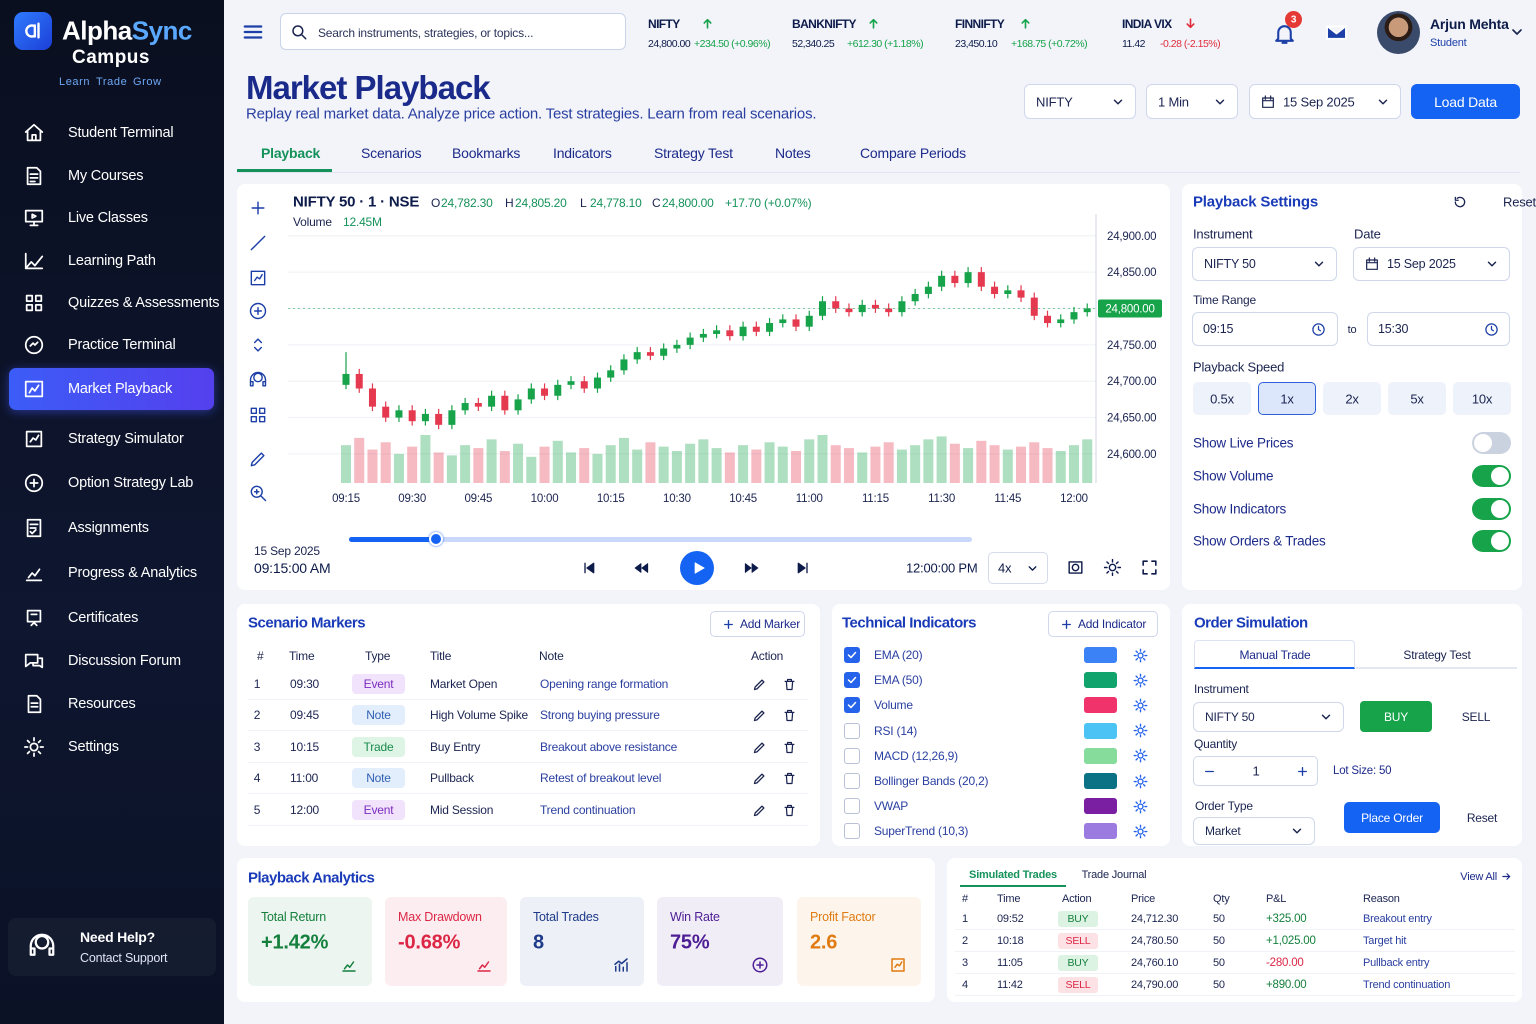  I want to click on quantity-increase, so click(1302, 771).